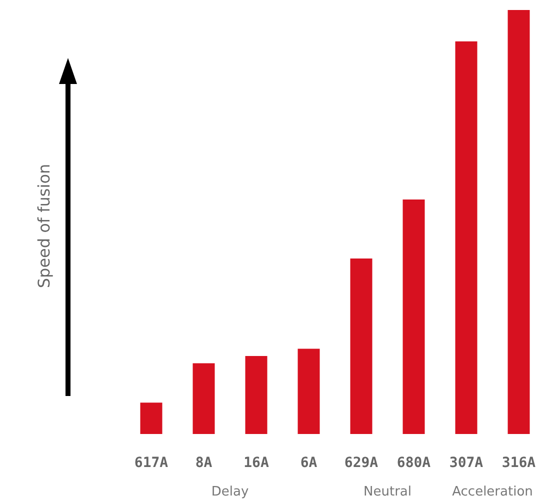 The width and height of the screenshot is (551, 502). Describe the element at coordinates (44, 226) in the screenshot. I see `text: Speed of fusion` at that location.